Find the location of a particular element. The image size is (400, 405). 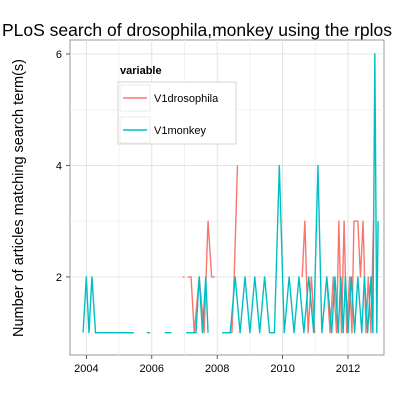

x-tick-label: 2006 is located at coordinates (152, 369).